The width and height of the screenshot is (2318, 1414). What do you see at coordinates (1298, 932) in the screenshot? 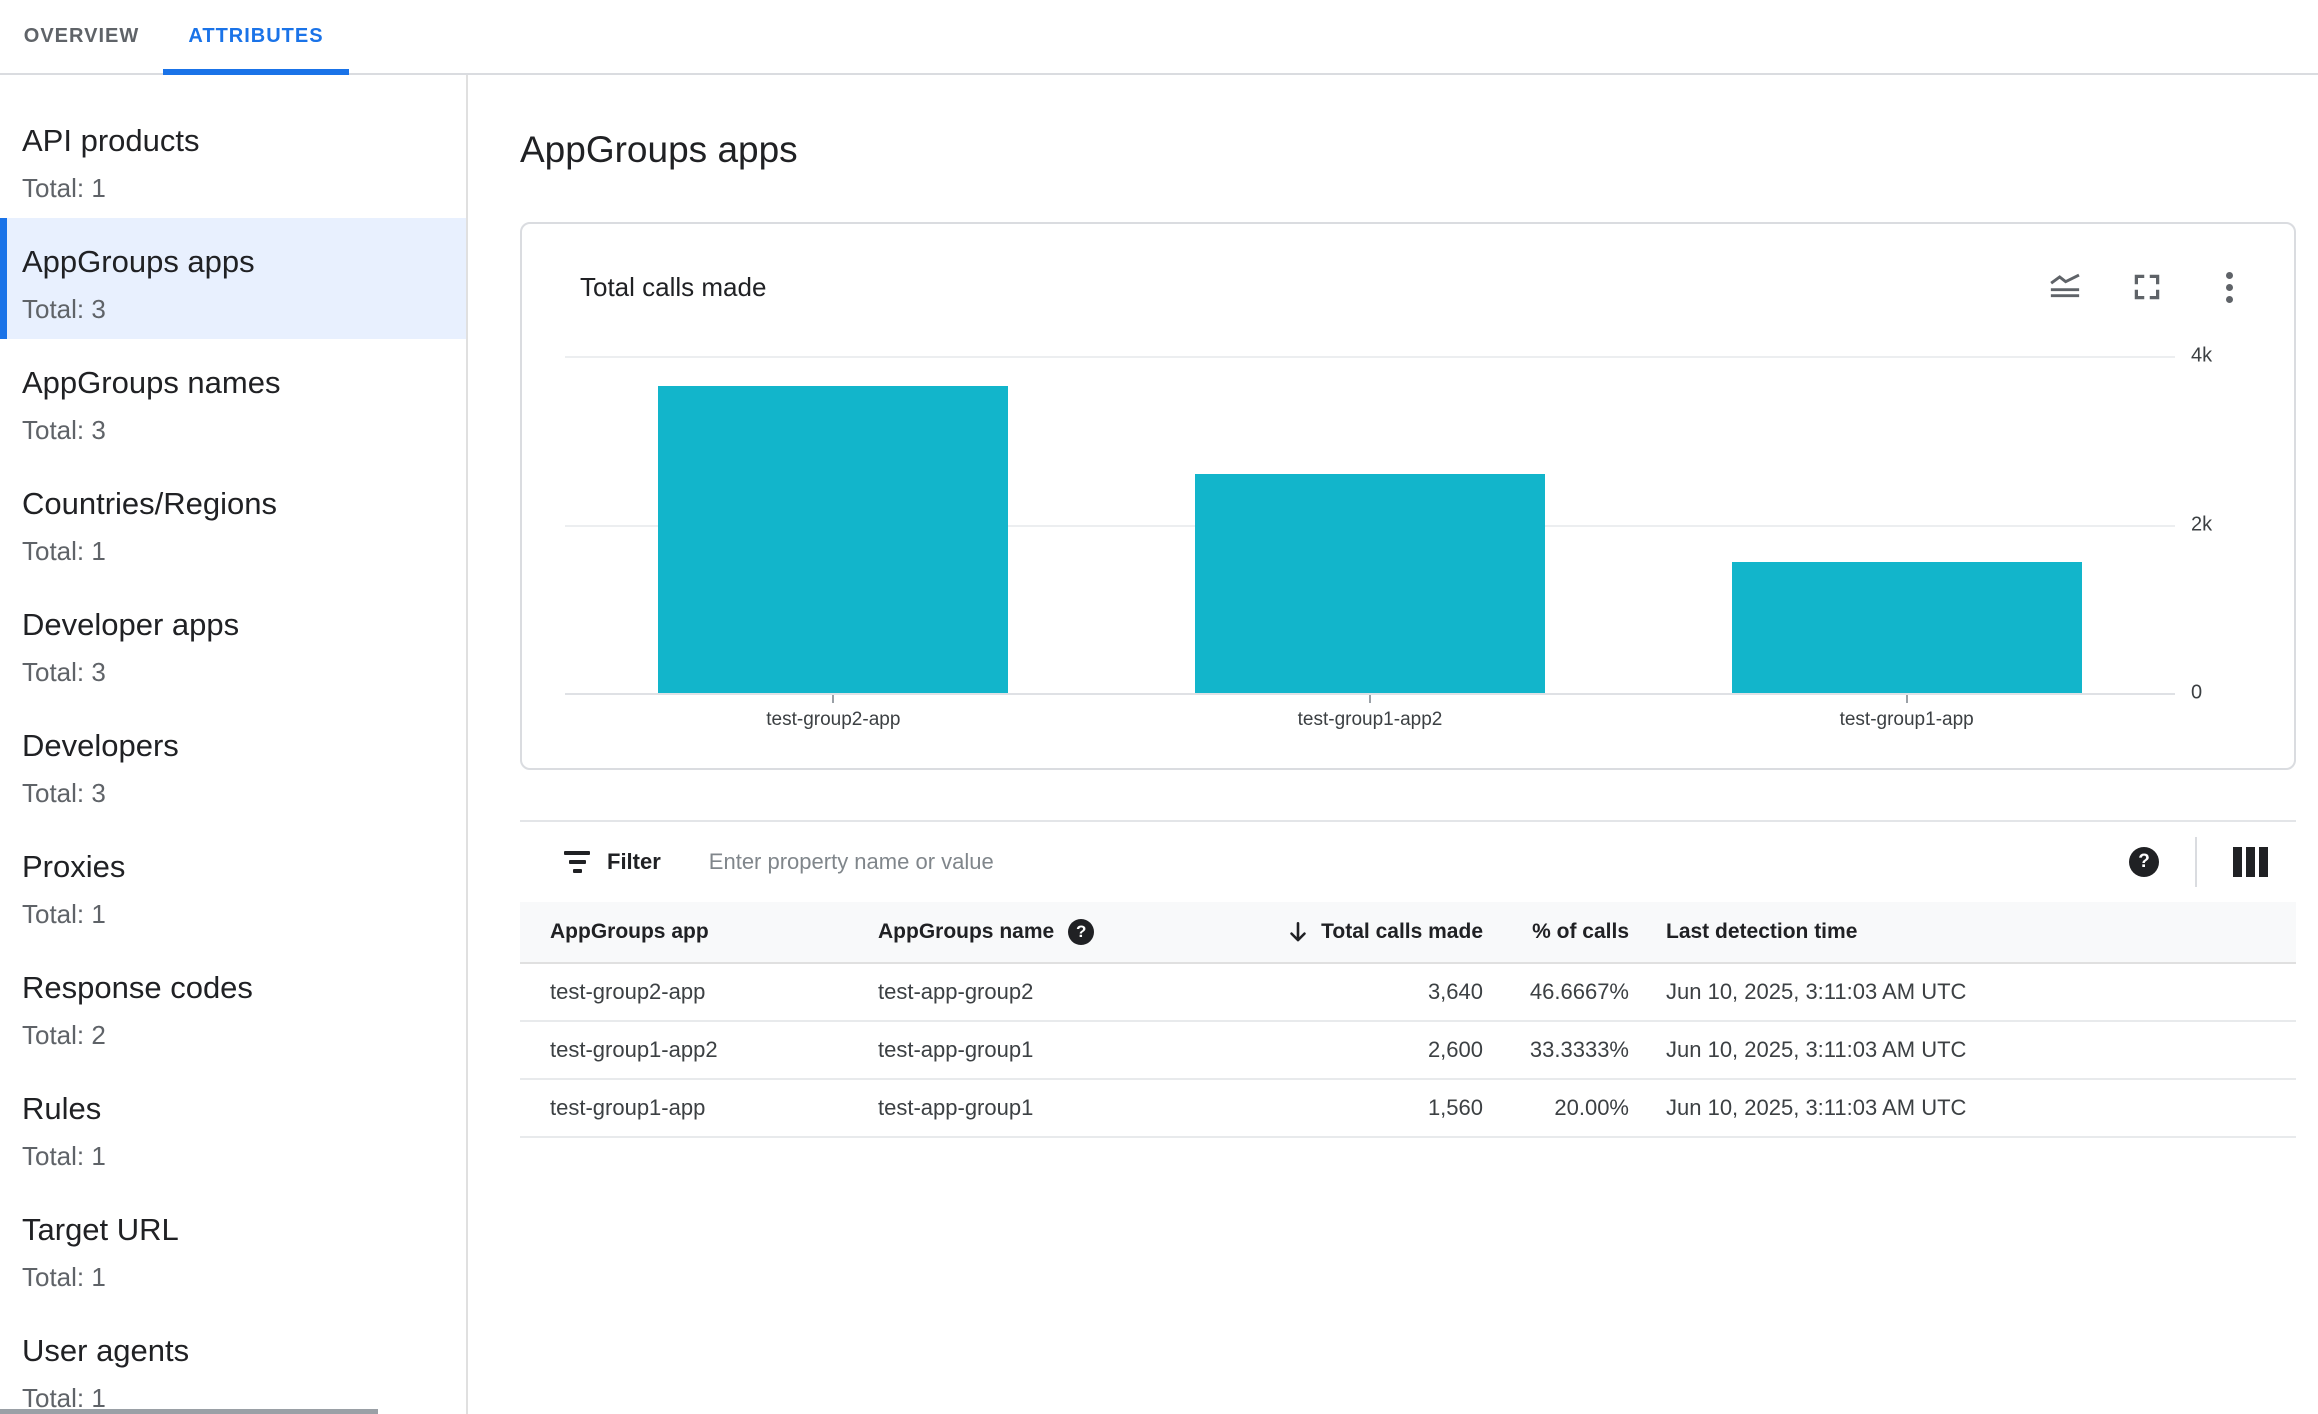
I see `sort-descending-icon` at bounding box center [1298, 932].